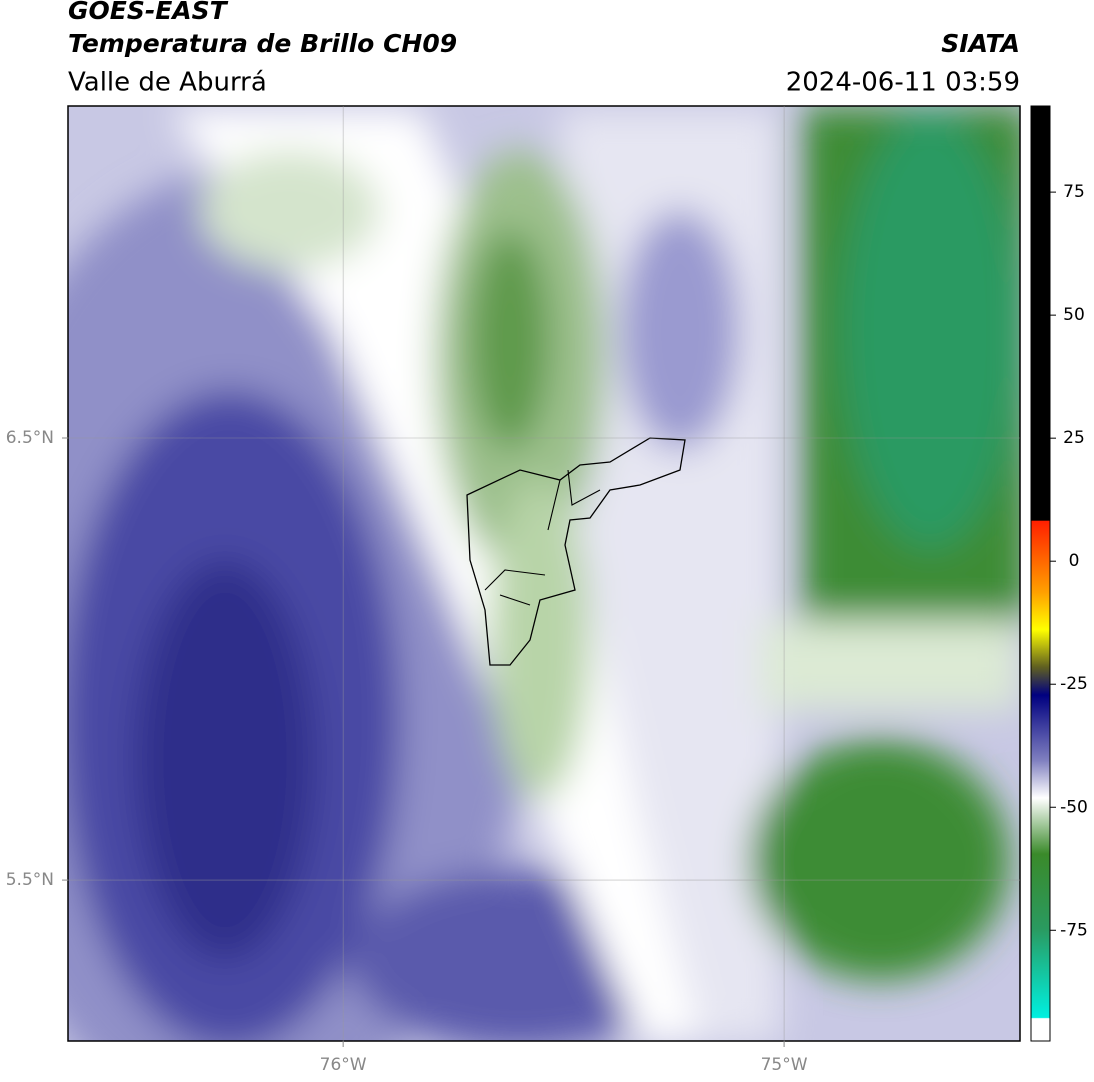  I want to click on colorbar-tick-label: -25, so click(1074, 684).